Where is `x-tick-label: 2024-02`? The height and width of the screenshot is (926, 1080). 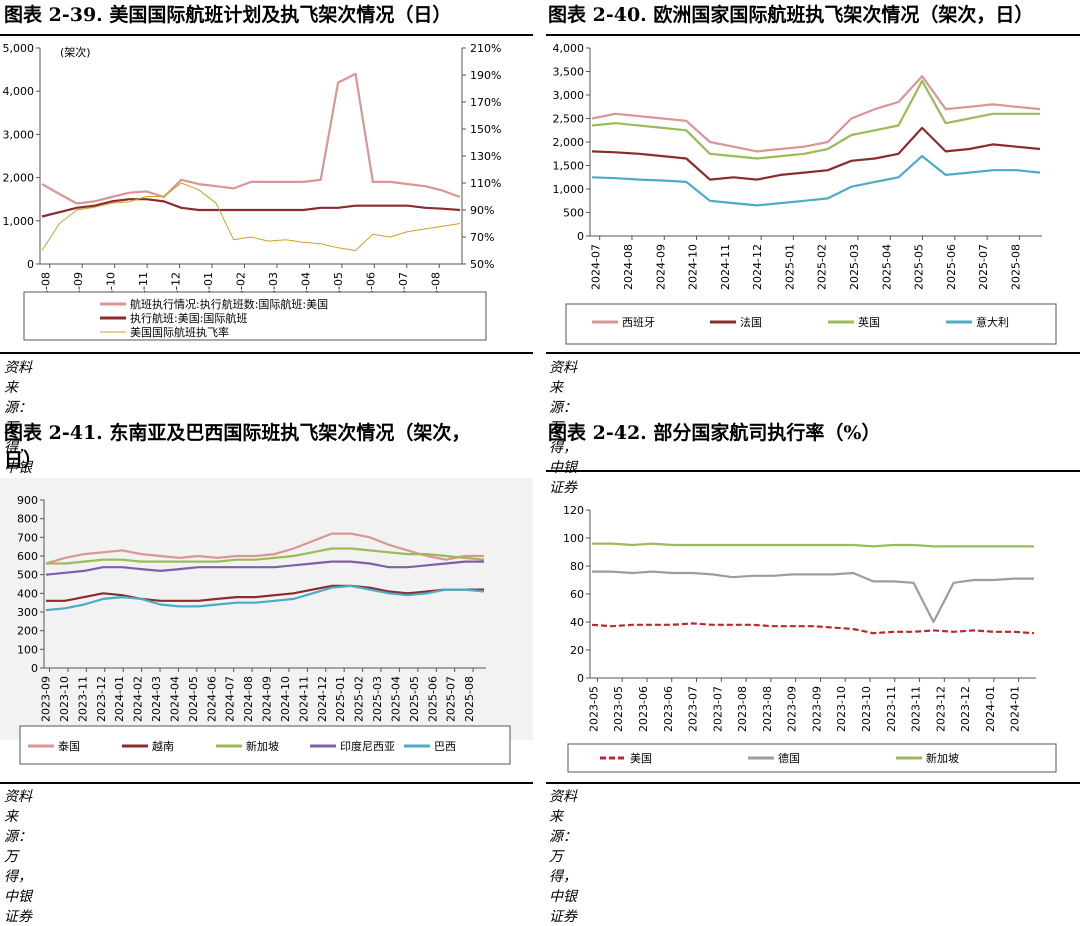 x-tick-label: 2024-02 is located at coordinates (138, 699).